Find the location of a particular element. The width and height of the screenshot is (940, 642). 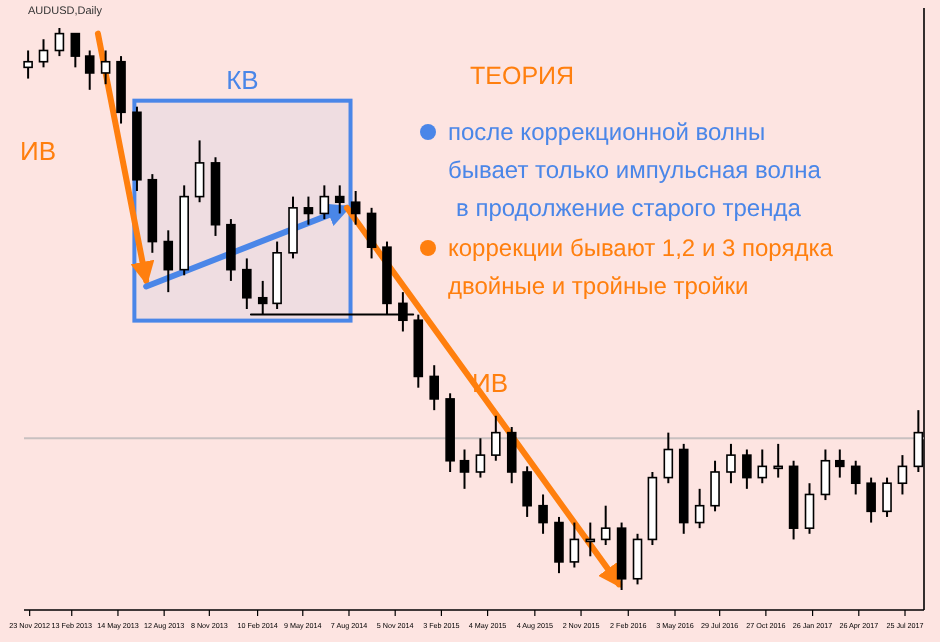

annotation: после коррекционной волны бывает только импульсная волна в продолжение старого тренда is located at coordinates (635, 170).